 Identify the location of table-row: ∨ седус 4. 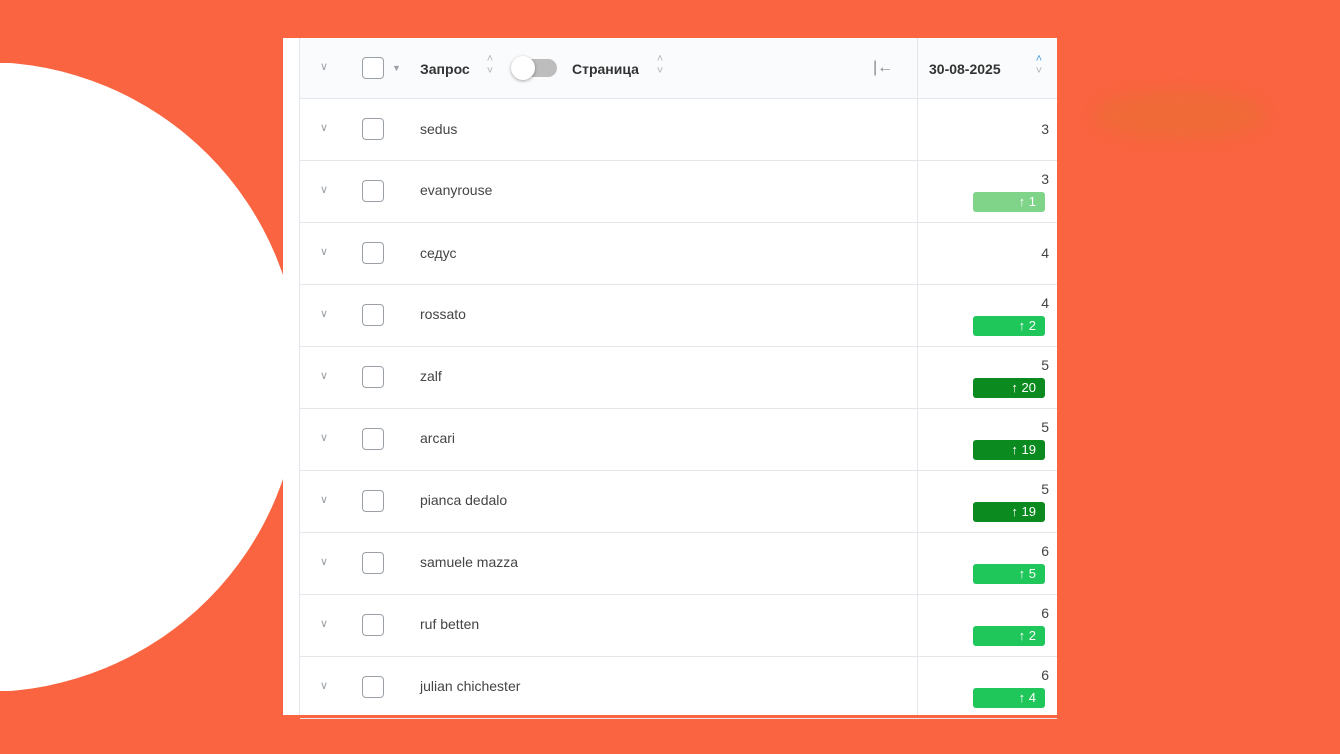
(678, 254).